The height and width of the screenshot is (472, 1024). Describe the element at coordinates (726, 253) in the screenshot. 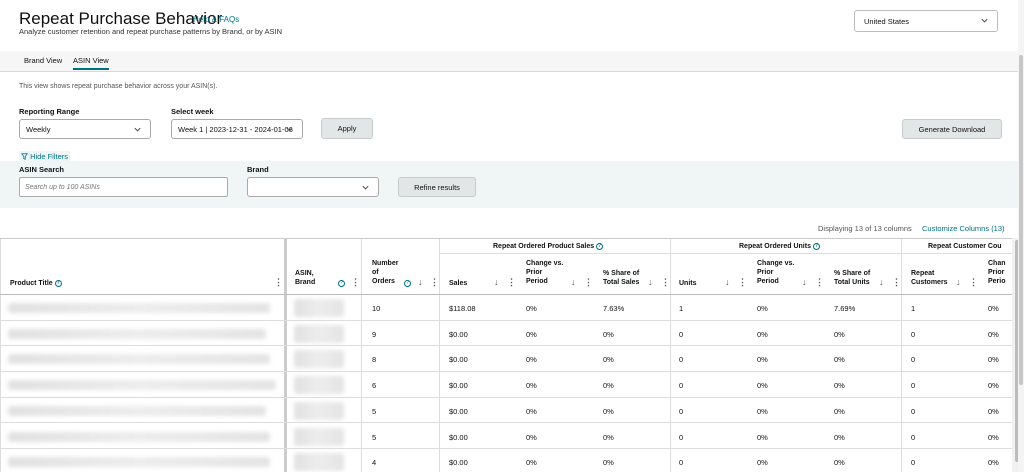

I see `header-divider` at that location.